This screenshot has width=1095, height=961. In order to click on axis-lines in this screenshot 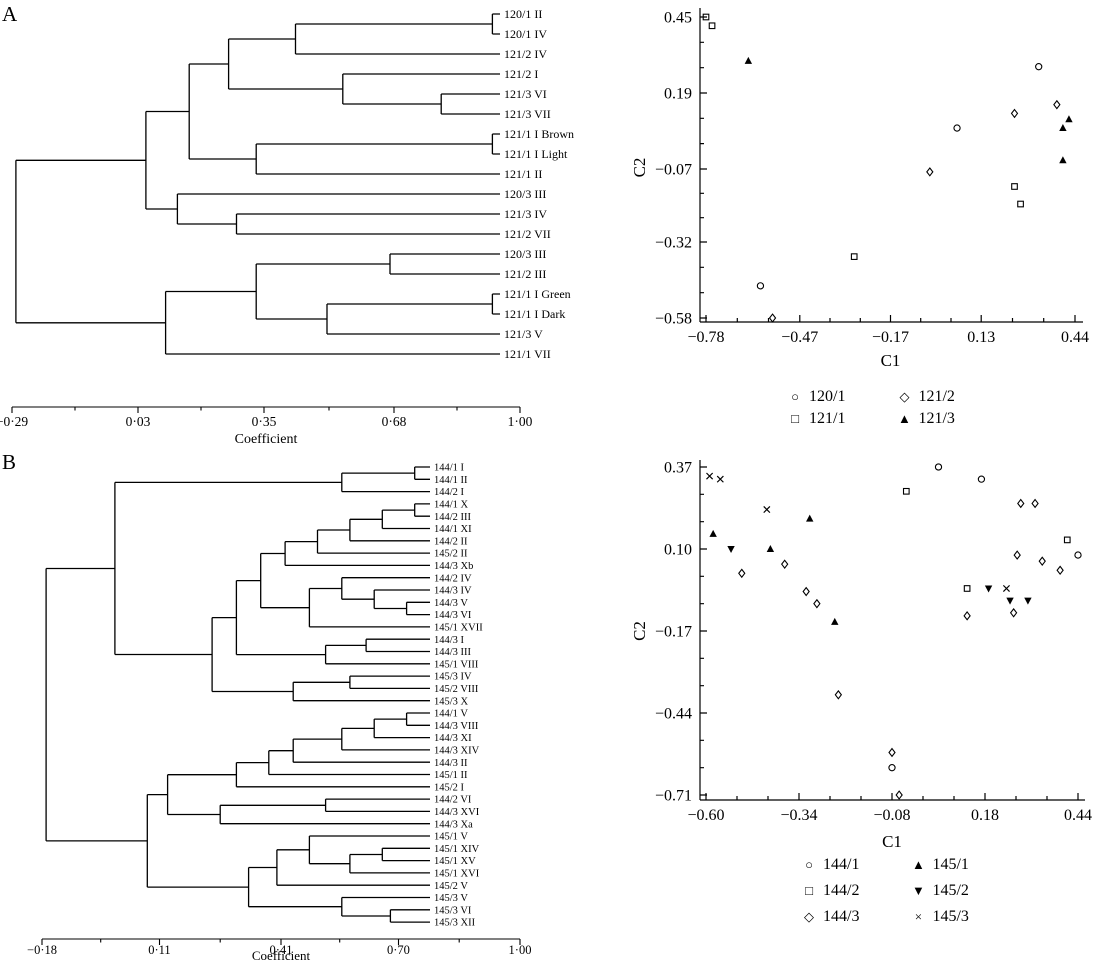, I will do `click(892, 630)`.